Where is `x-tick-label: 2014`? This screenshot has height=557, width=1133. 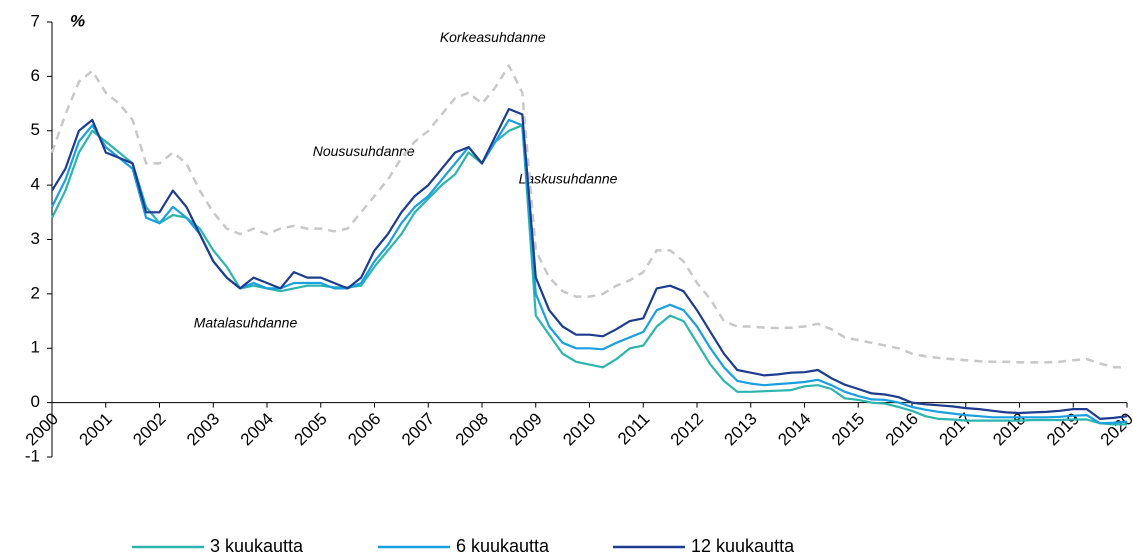 x-tick-label: 2014 is located at coordinates (794, 429).